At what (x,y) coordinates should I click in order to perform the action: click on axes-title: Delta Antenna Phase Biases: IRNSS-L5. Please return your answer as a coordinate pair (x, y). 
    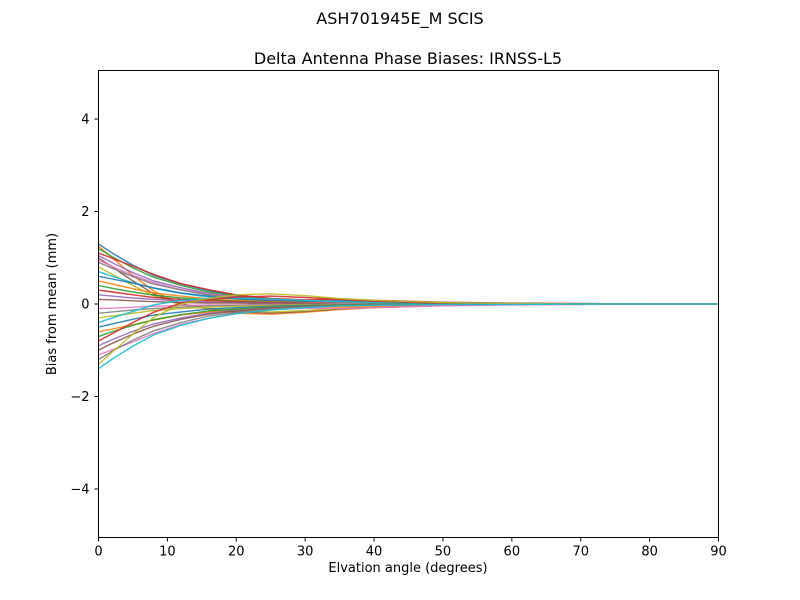
    Looking at the image, I should click on (408, 58).